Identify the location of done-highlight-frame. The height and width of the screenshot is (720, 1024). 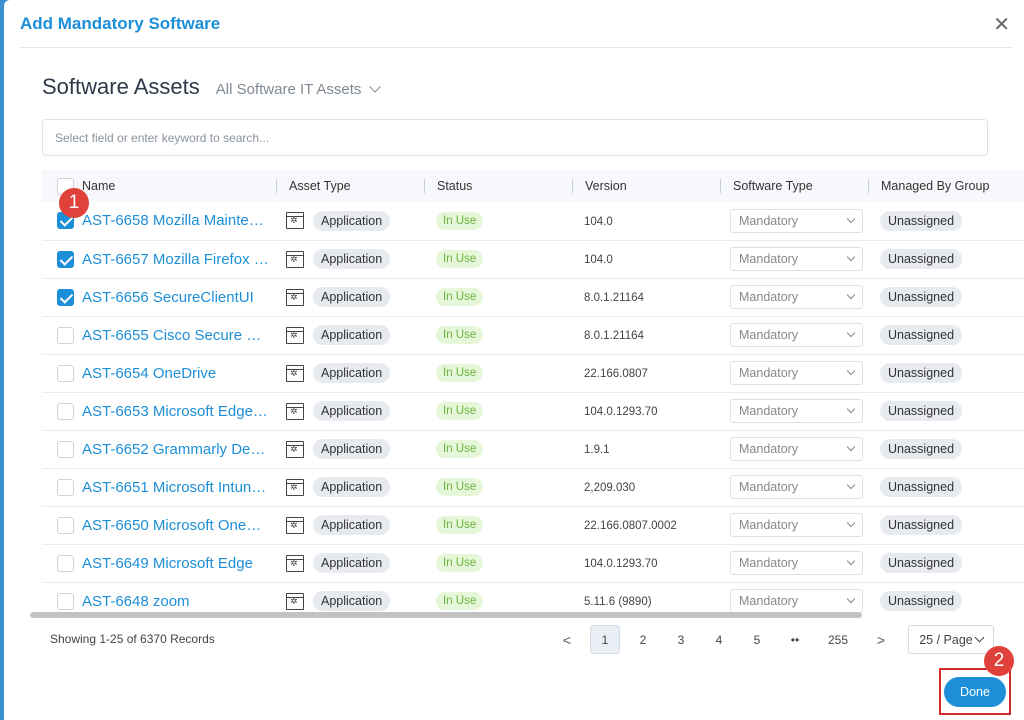
(975, 691).